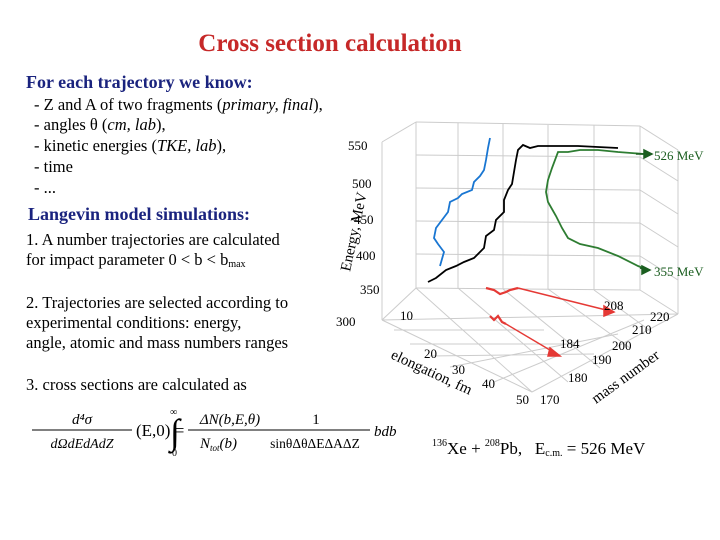  I want to click on energy-tick: 500, so click(362, 183).